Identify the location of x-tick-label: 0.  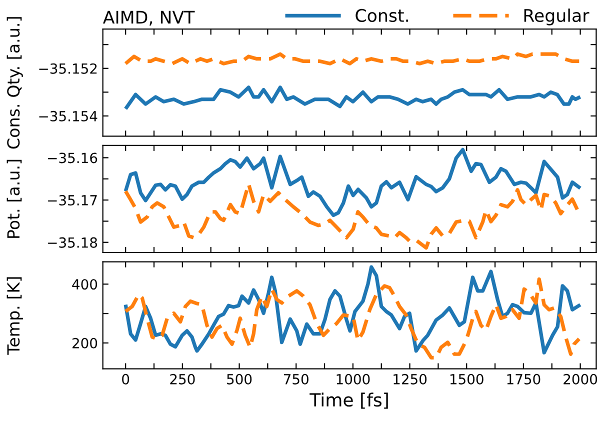
(126, 379).